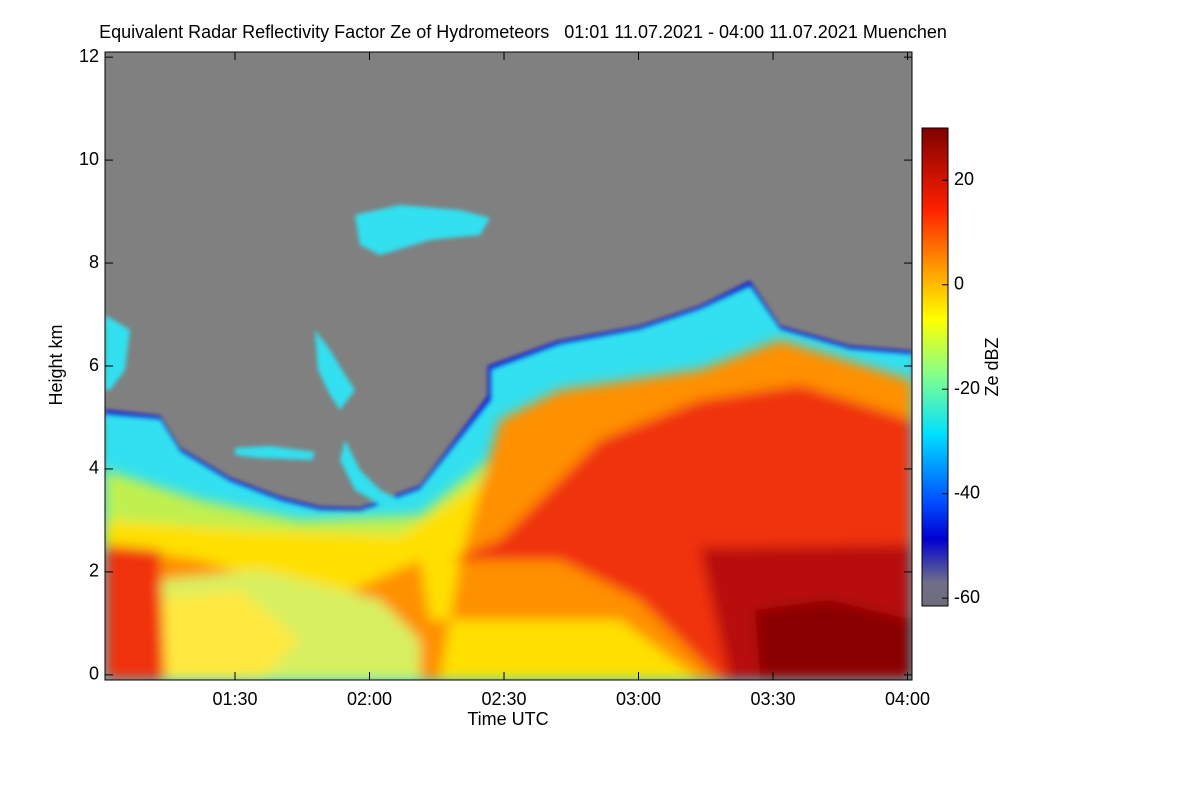 This screenshot has height=800, width=1200. Describe the element at coordinates (94, 674) in the screenshot. I see `y-tick-label: 0` at that location.